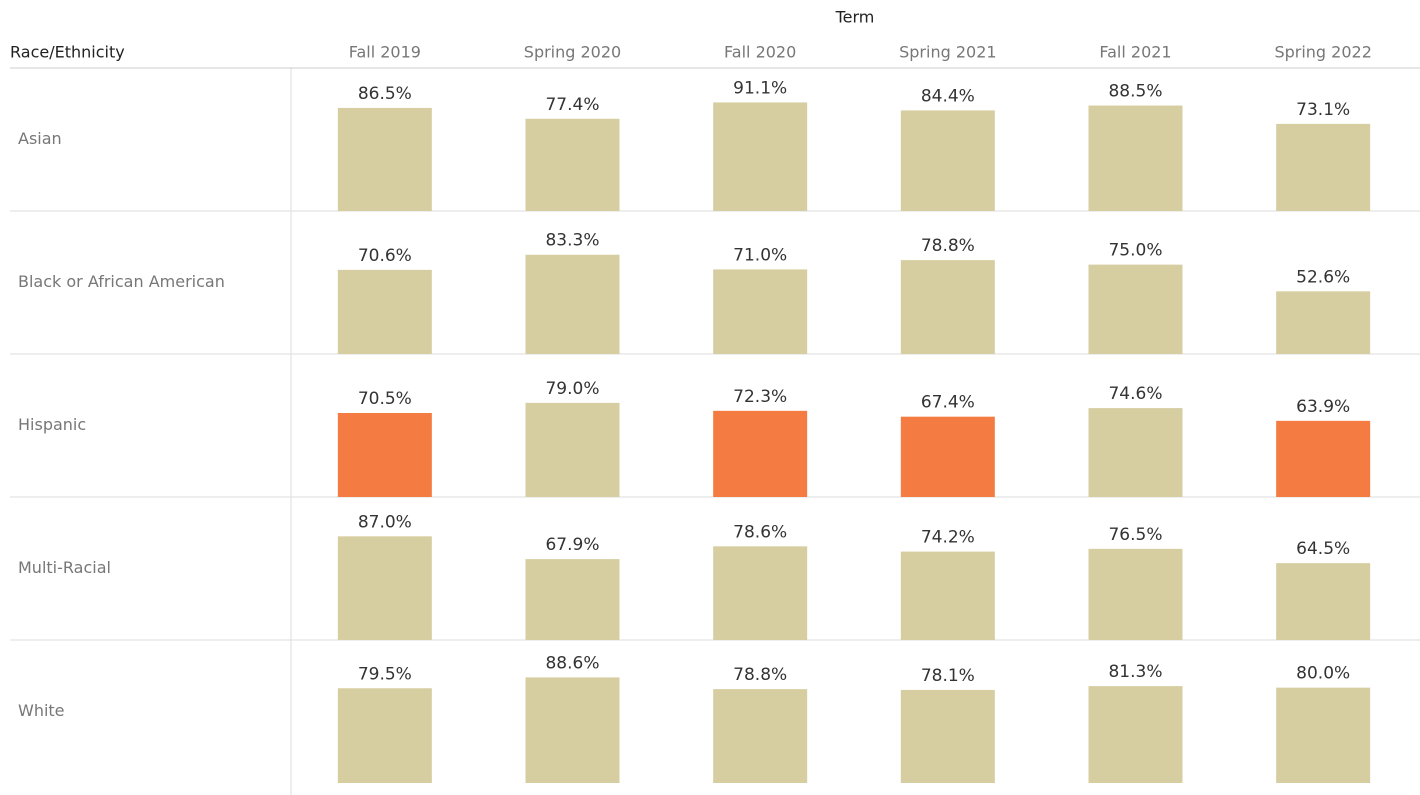 Image resolution: width=1420 pixels, height=795 pixels. Describe the element at coordinates (760, 397) in the screenshot. I see `data-label: 72.3%` at that location.